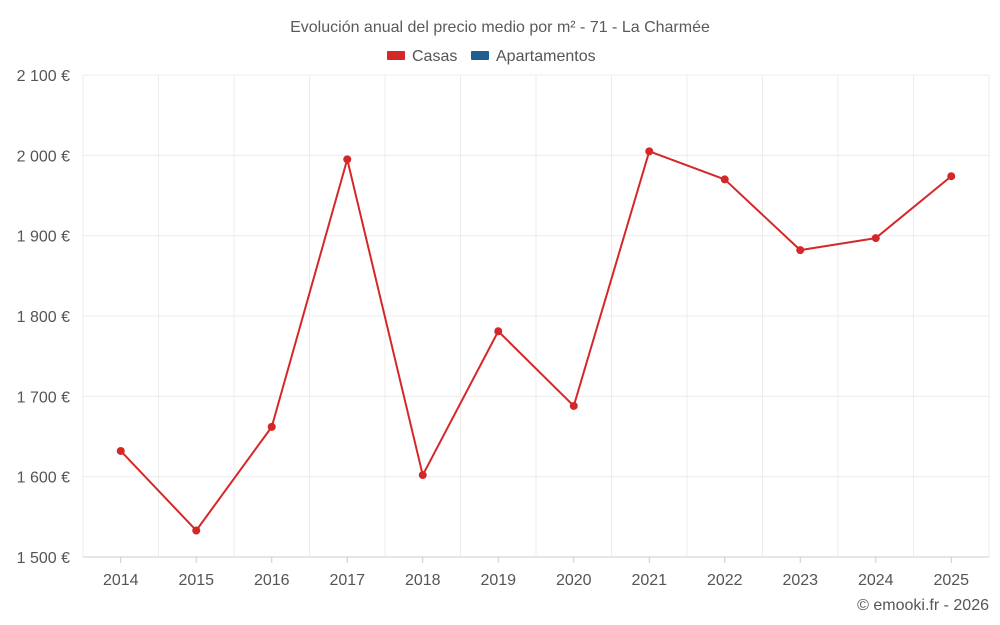 This screenshot has width=1000, height=625. I want to click on x-tick-label: 2025, so click(951, 580).